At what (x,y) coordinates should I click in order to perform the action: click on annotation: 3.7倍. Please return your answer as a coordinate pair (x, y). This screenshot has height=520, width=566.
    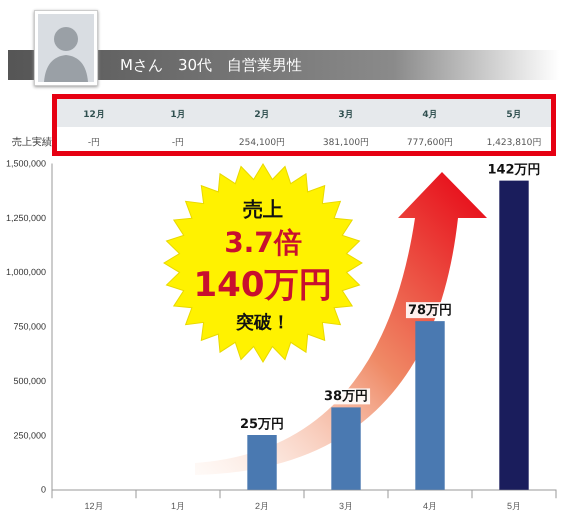
    Looking at the image, I should click on (263, 243).